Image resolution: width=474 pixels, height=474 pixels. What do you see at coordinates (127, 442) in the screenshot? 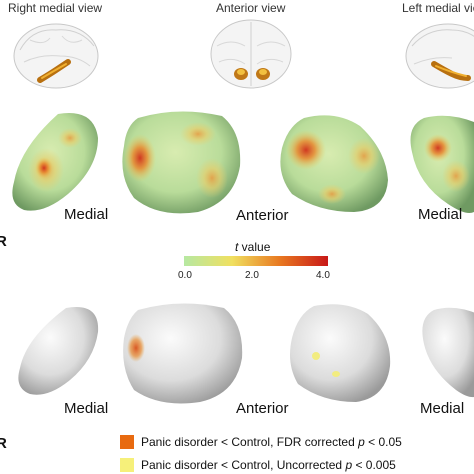
I see `legend-swatch-fdr` at bounding box center [127, 442].